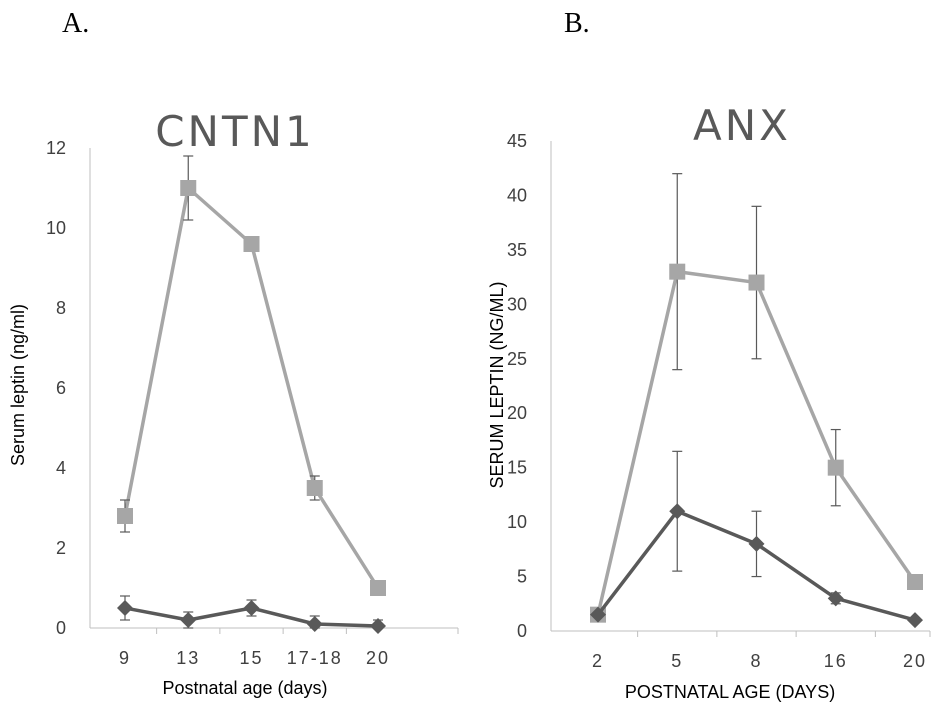 Image resolution: width=943 pixels, height=702 pixels. Describe the element at coordinates (315, 658) in the screenshot. I see `chart-a-x-tick-label: 17-18` at that location.